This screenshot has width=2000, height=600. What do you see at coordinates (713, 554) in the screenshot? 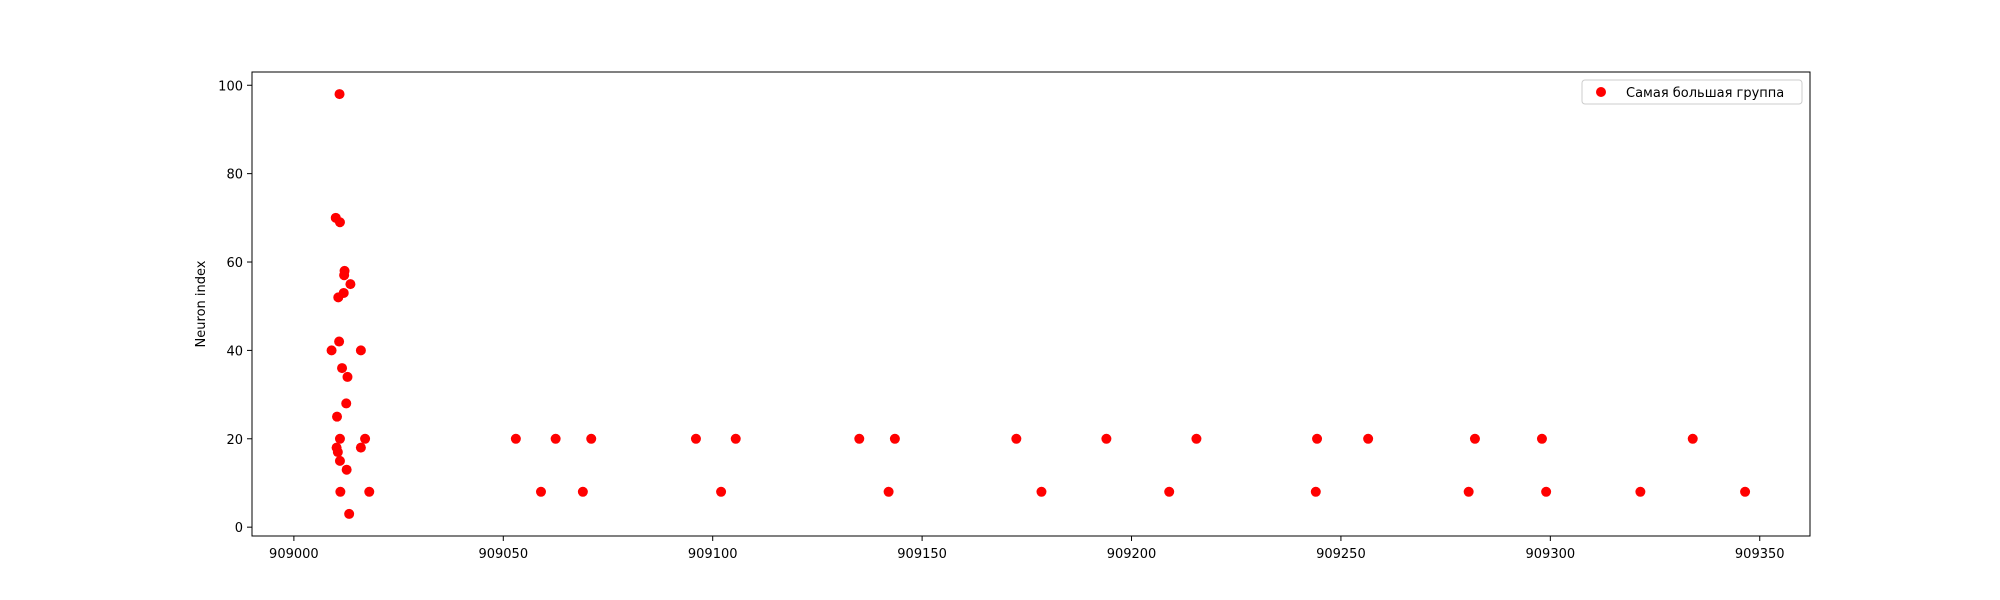
I see `x-tick-label: 909100` at bounding box center [713, 554].